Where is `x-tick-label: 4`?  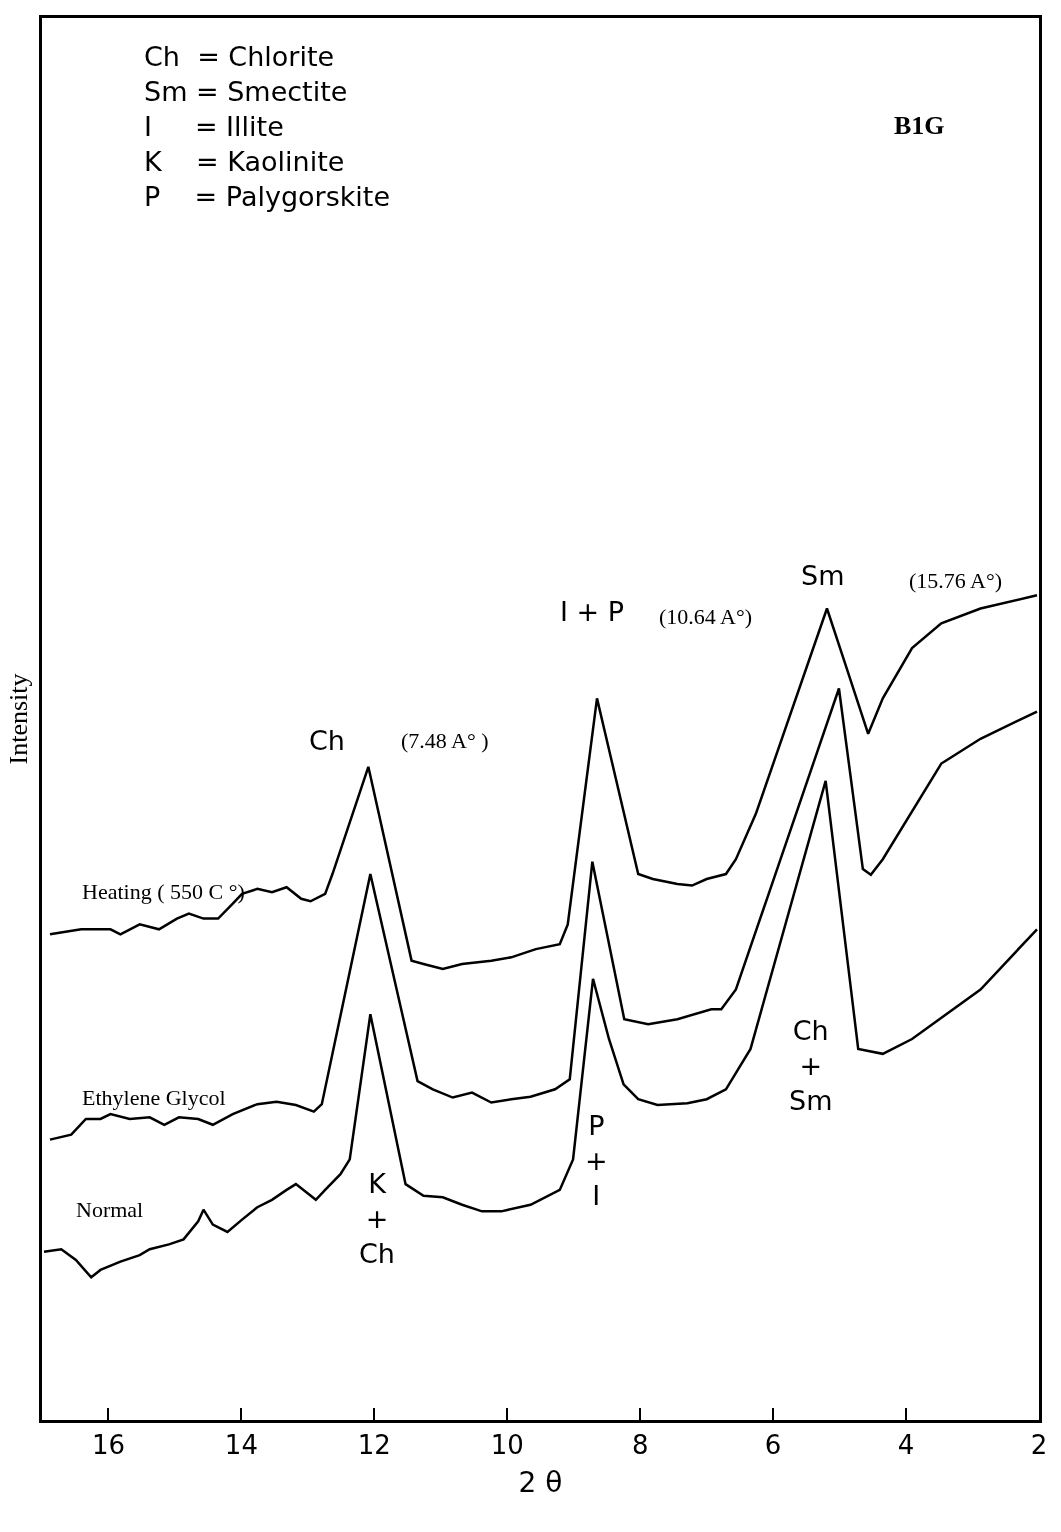
x-tick-label: 4 is located at coordinates (906, 1445).